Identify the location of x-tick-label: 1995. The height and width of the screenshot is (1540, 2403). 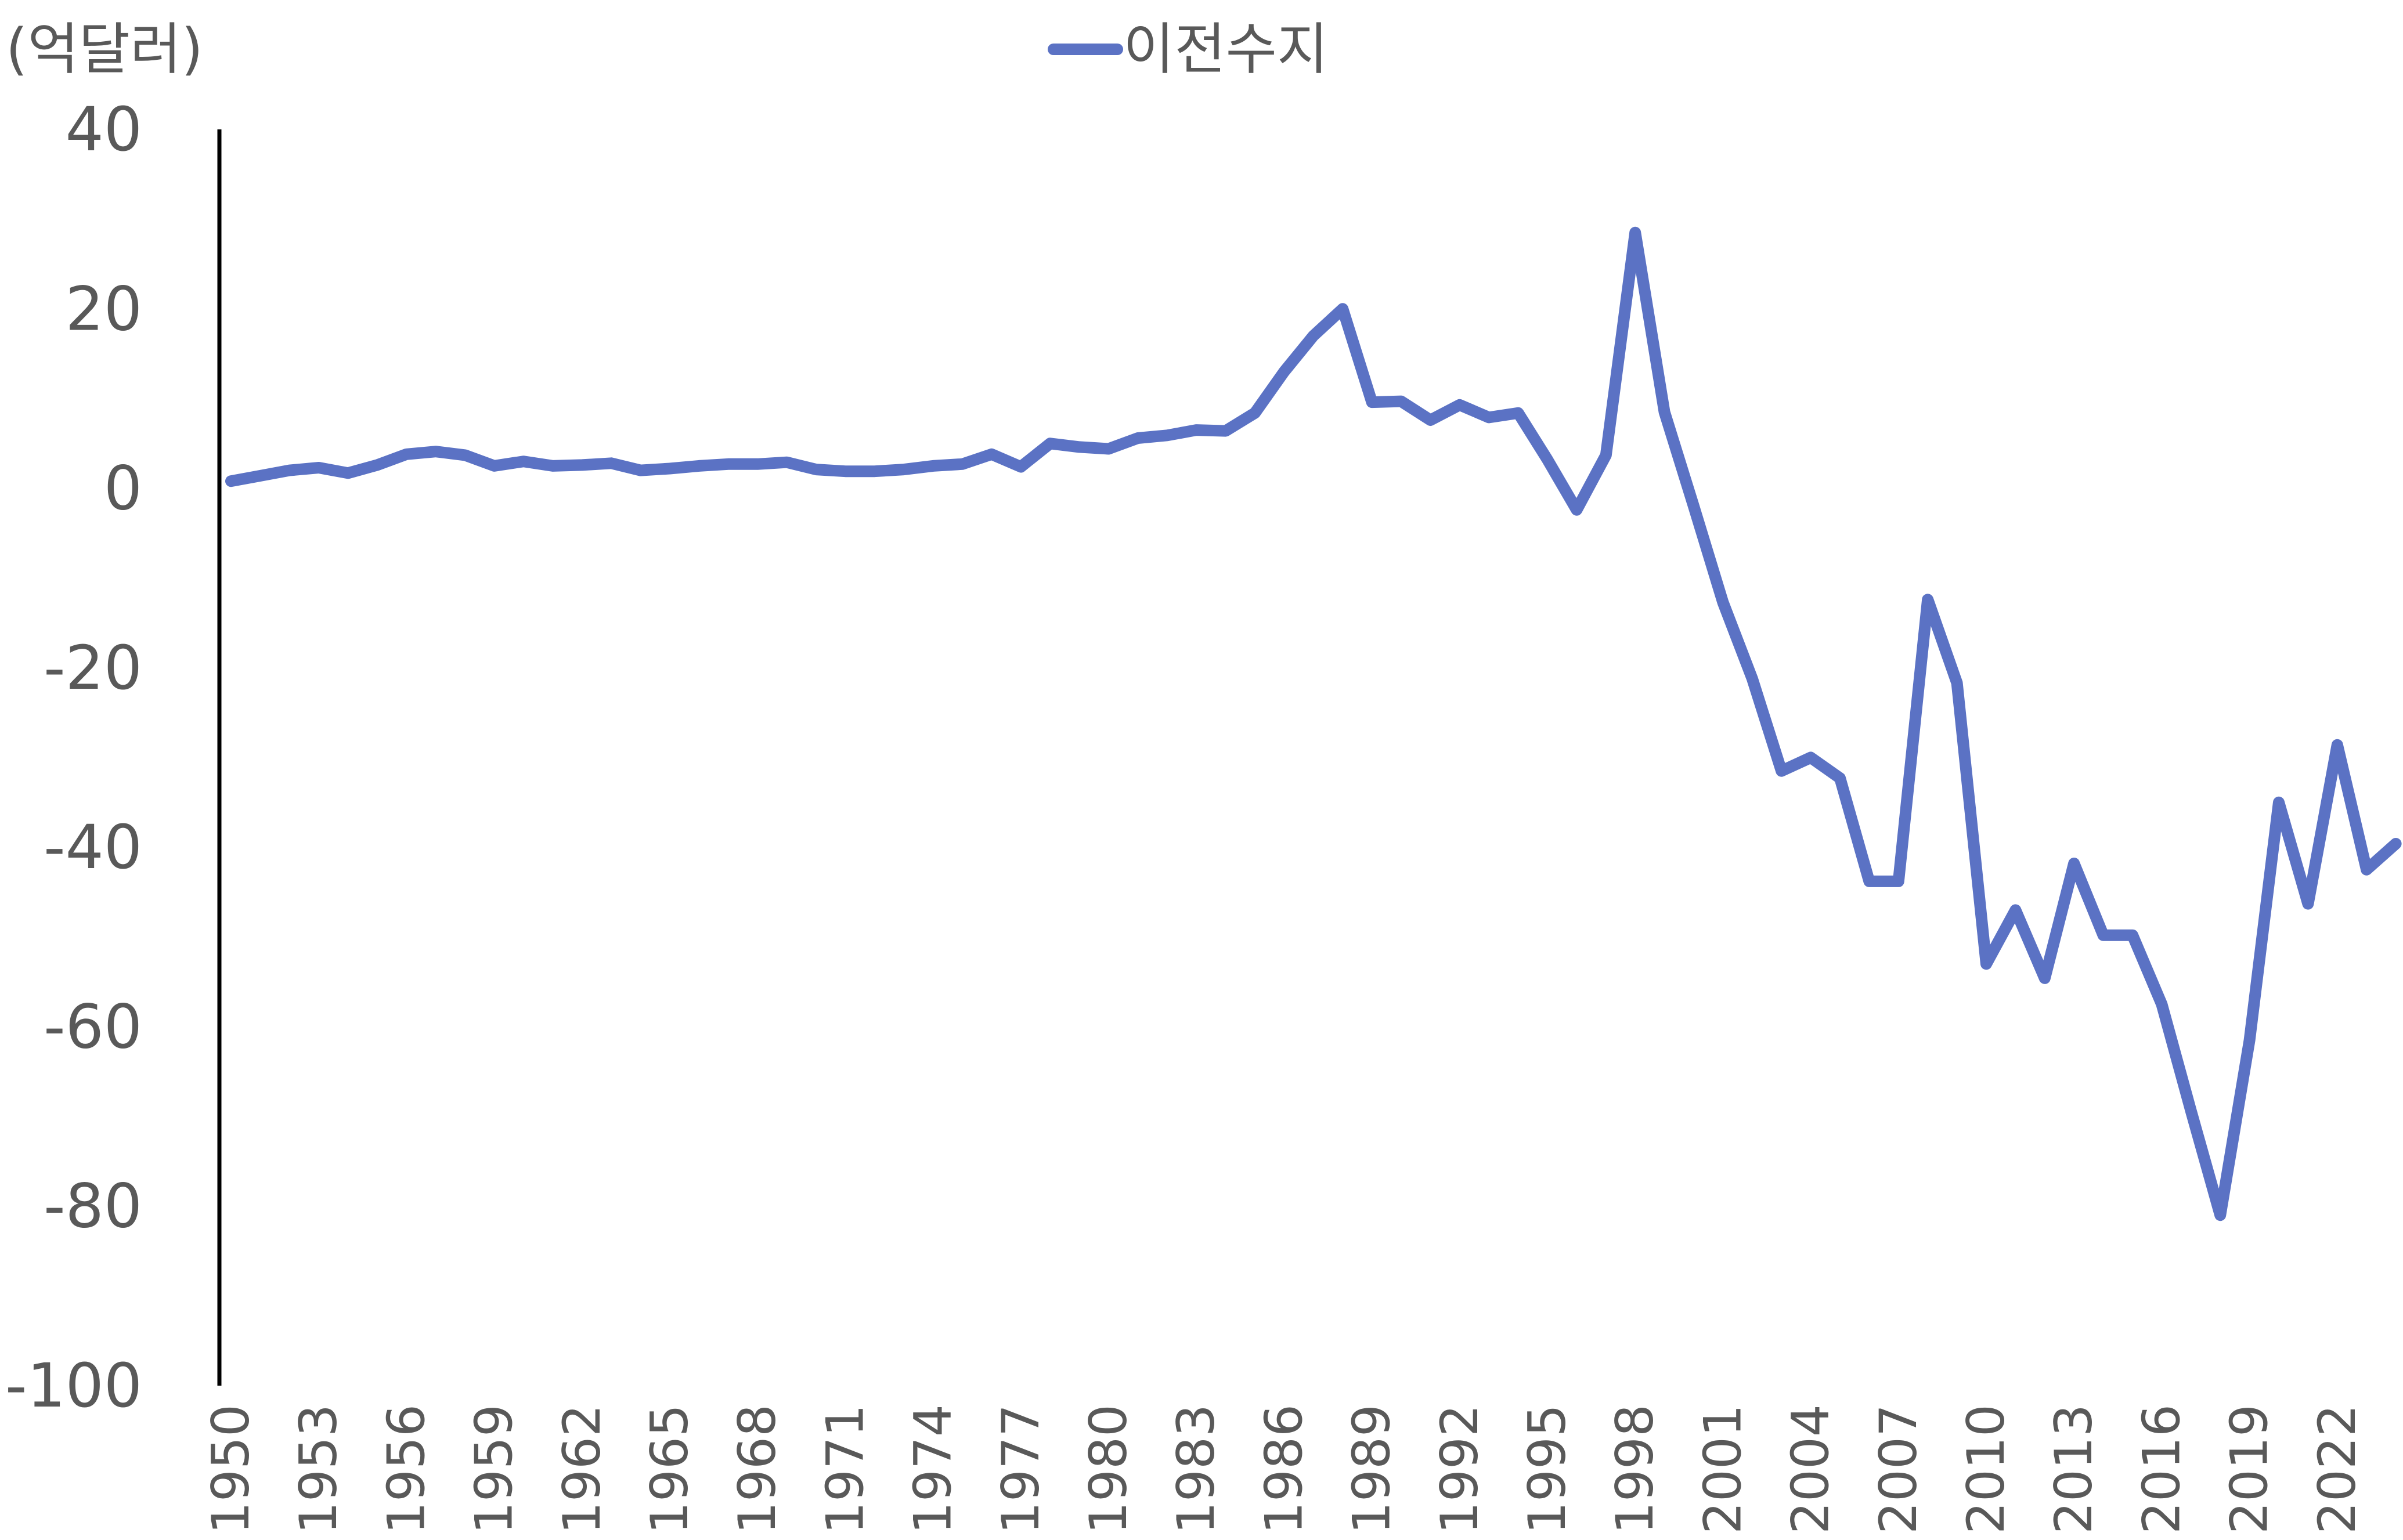
(1547, 1469).